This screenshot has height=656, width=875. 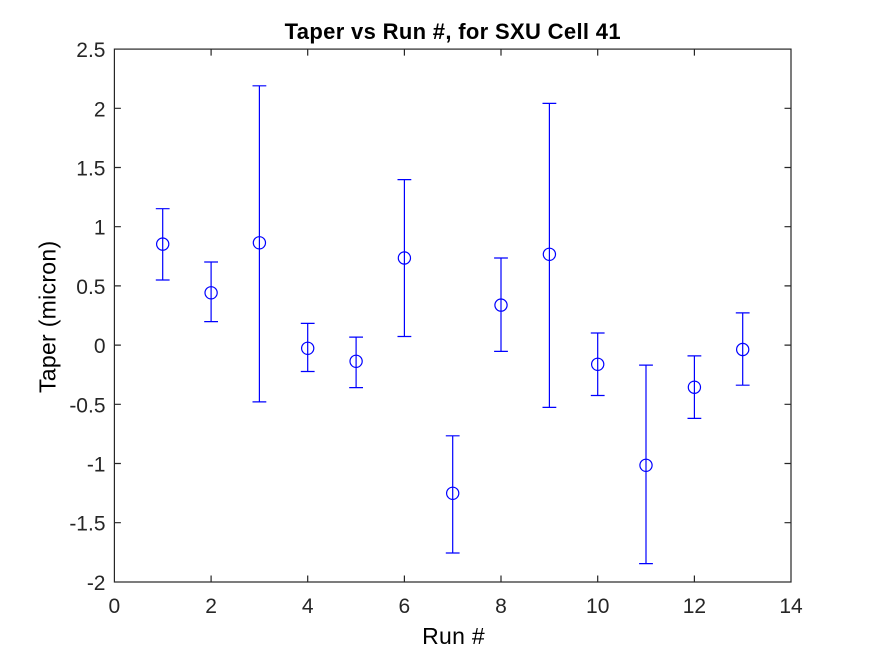 I want to click on svg-text: 10, so click(x=597, y=606).